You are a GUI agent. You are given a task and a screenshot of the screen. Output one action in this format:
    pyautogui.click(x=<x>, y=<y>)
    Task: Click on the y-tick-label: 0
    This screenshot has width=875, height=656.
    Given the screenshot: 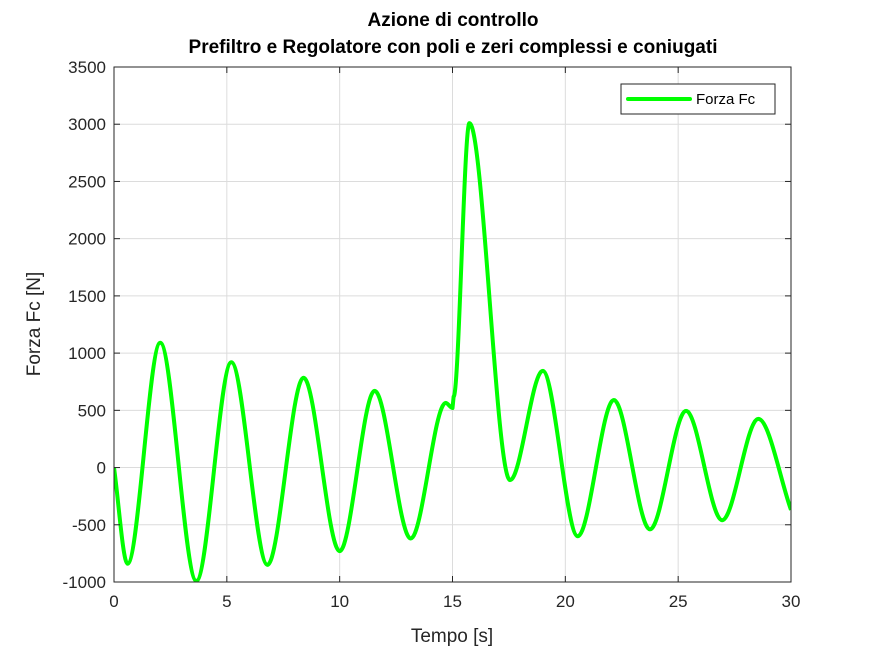 What is the action you would take?
    pyautogui.click(x=101, y=468)
    